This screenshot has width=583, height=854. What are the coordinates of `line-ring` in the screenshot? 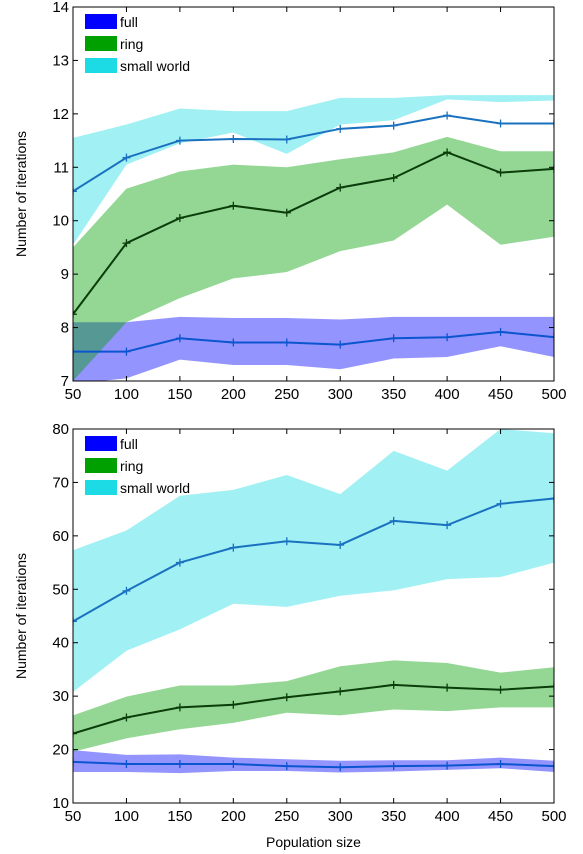 It's located at (313, 709).